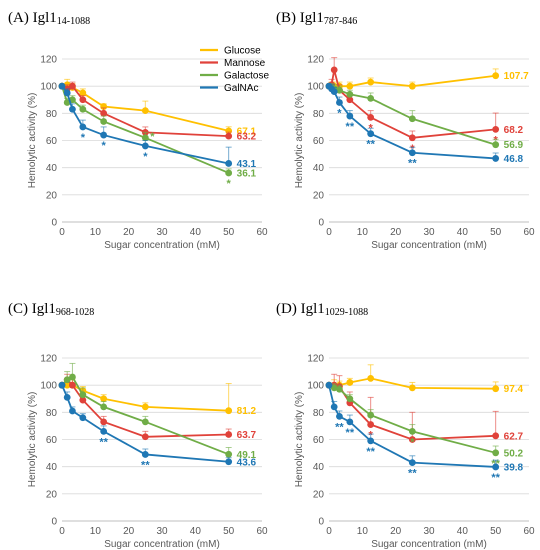 The width and height of the screenshot is (540, 550). What do you see at coordinates (514, 467) in the screenshot?
I see `end-value-label: 39.8` at bounding box center [514, 467].